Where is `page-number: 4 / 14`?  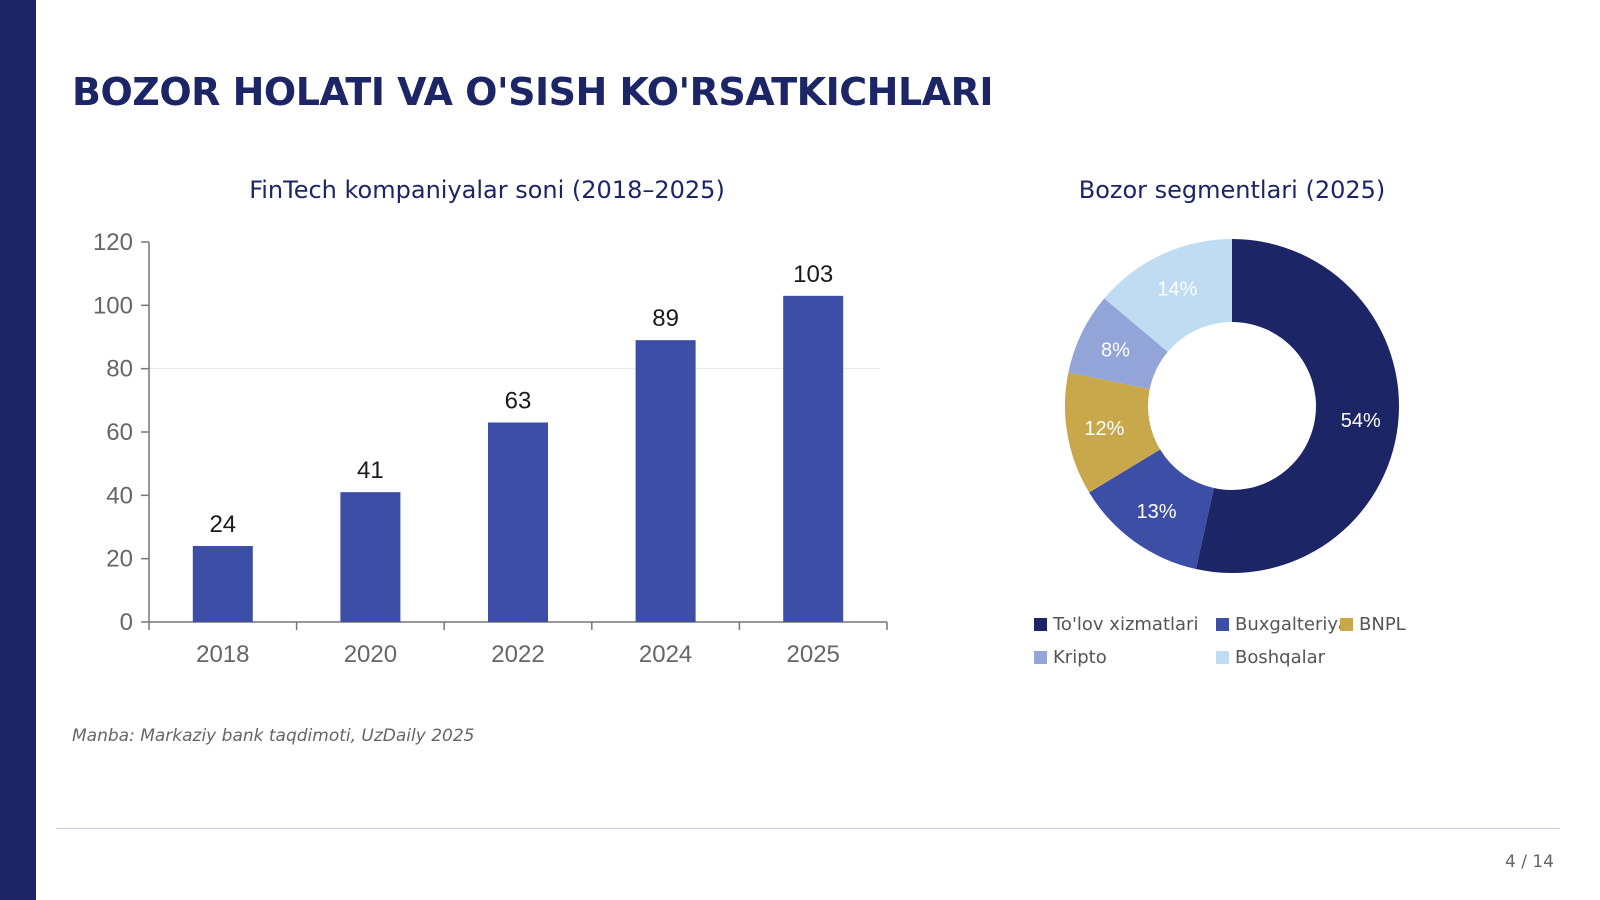
page-number: 4 / 14 is located at coordinates (1529, 862).